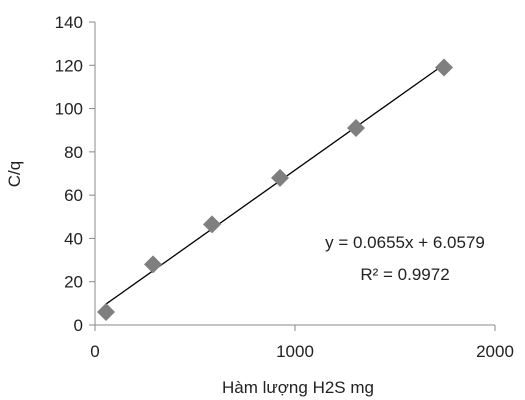 The height and width of the screenshot is (400, 525). What do you see at coordinates (404, 274) in the screenshot?
I see `r-squared-label: R² = 0.9972` at bounding box center [404, 274].